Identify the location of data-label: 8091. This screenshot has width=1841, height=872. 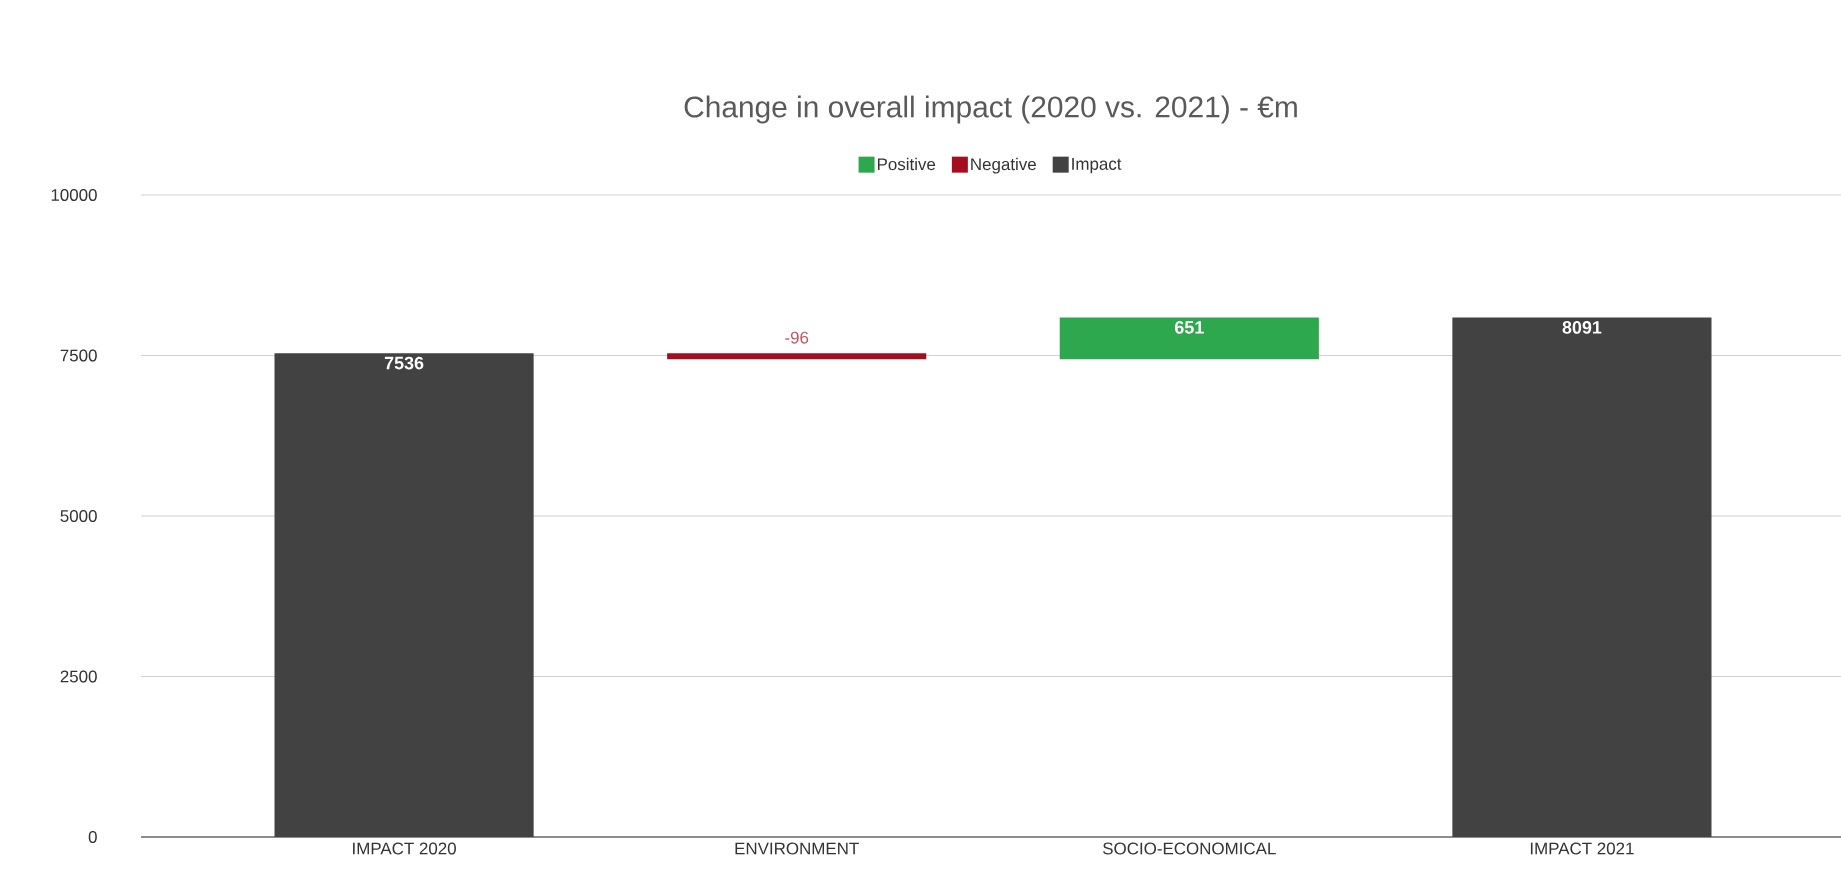
(1582, 327).